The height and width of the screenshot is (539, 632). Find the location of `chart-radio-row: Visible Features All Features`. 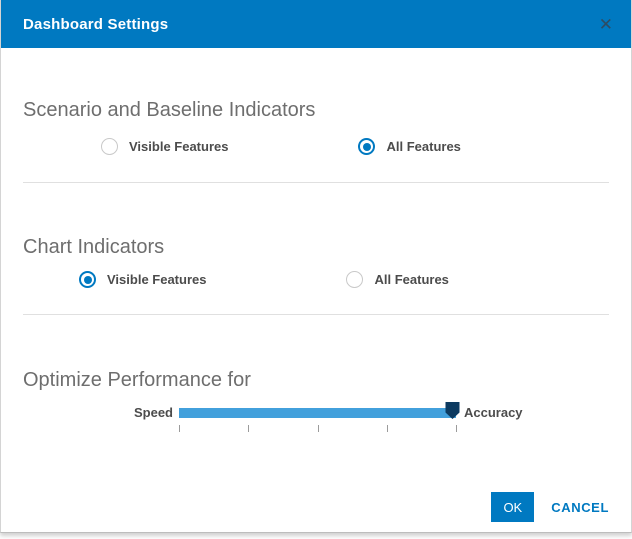

chart-radio-row: Visible Features All Features is located at coordinates (316, 279).